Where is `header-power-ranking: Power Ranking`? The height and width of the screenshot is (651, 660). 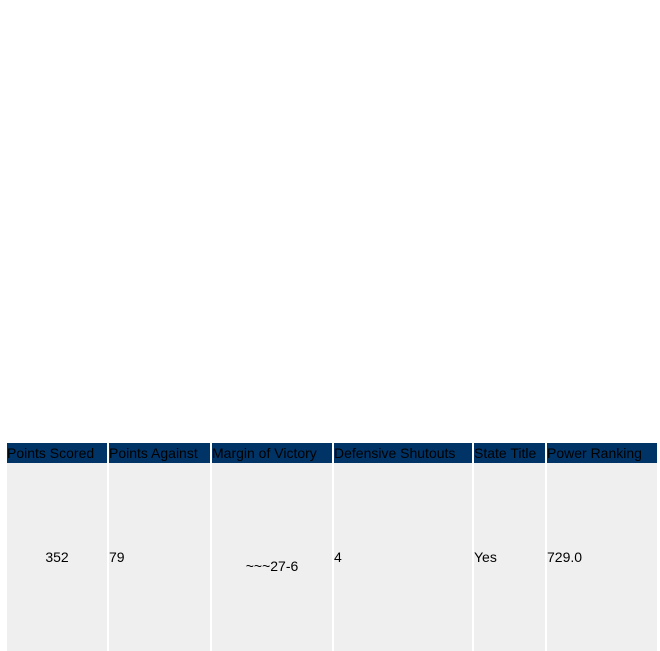
header-power-ranking: Power Ranking is located at coordinates (602, 453).